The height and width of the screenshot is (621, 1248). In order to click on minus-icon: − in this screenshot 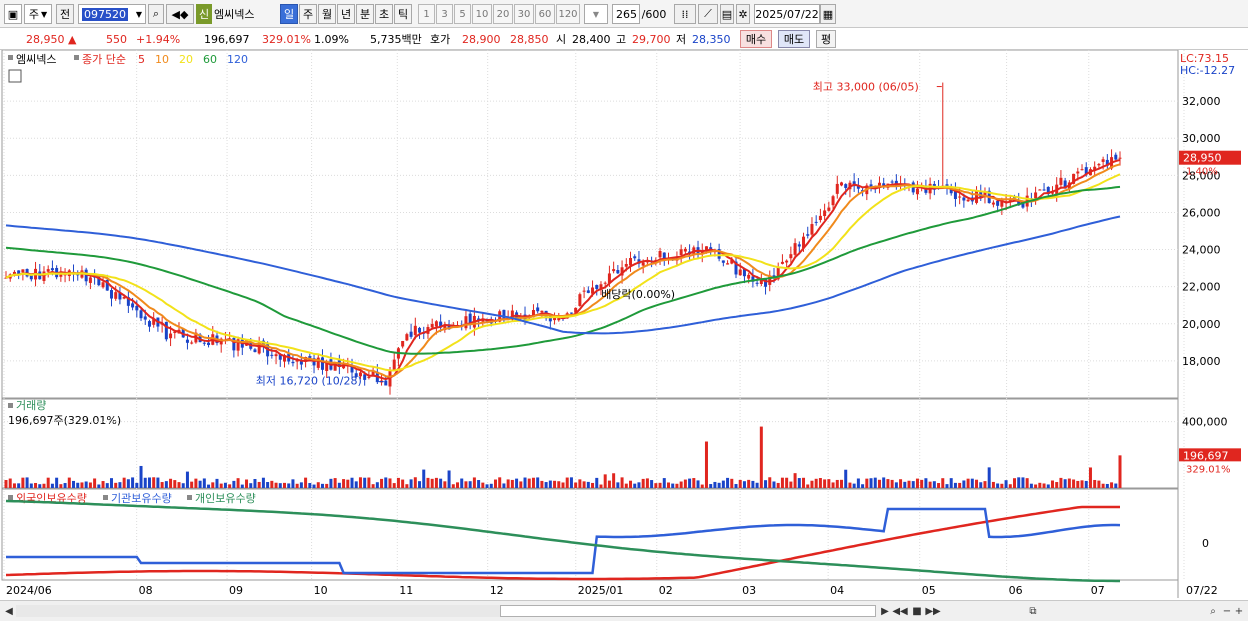, I will do `click(1227, 611)`.